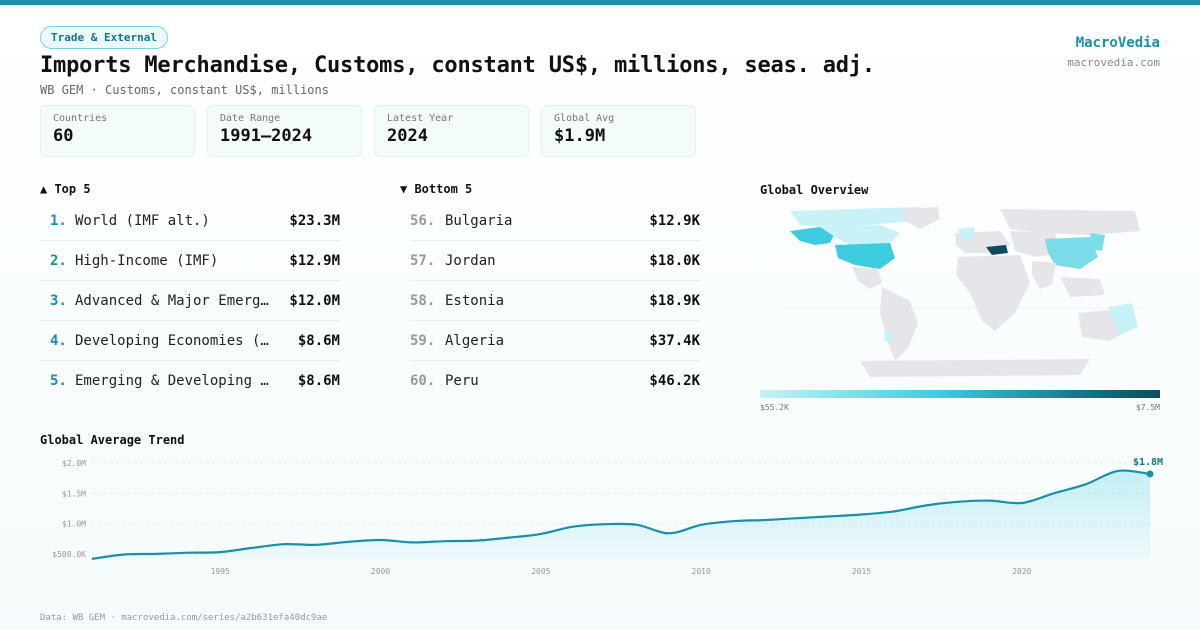 The width and height of the screenshot is (1200, 630). What do you see at coordinates (250, 118) in the screenshot?
I see `stat-label: Date Range` at bounding box center [250, 118].